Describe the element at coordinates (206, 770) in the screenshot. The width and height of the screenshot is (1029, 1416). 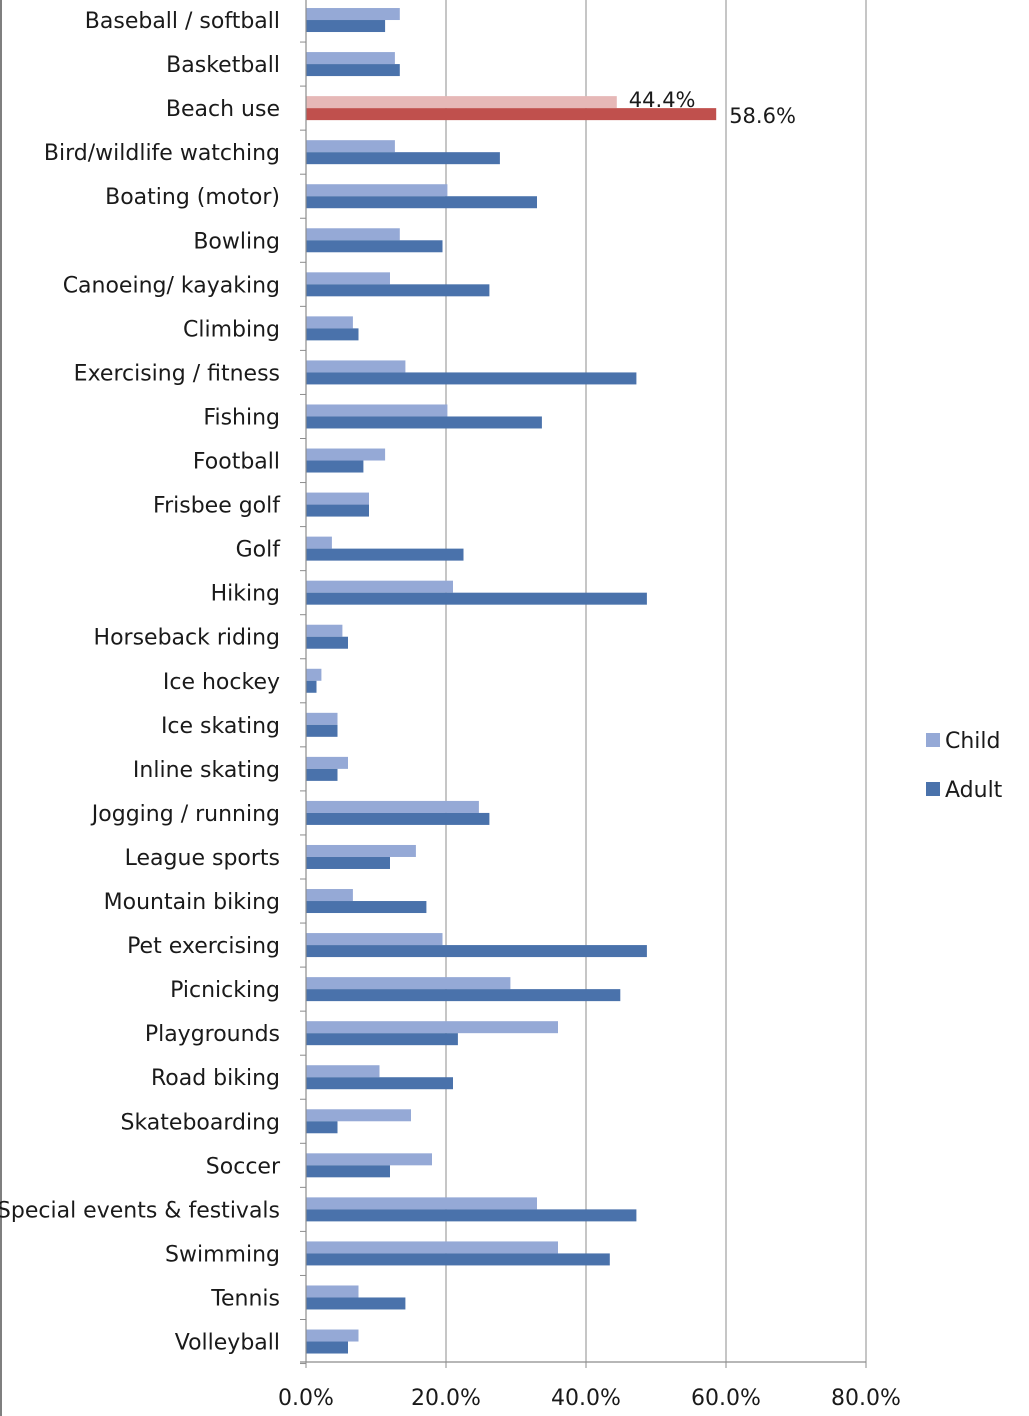
I see `category-label: Inline skating` at that location.